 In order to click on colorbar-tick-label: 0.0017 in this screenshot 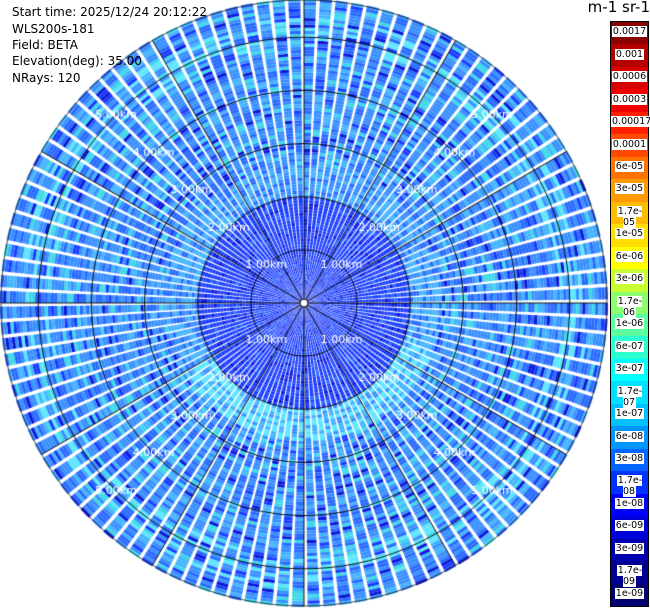, I will do `click(629, 32)`.